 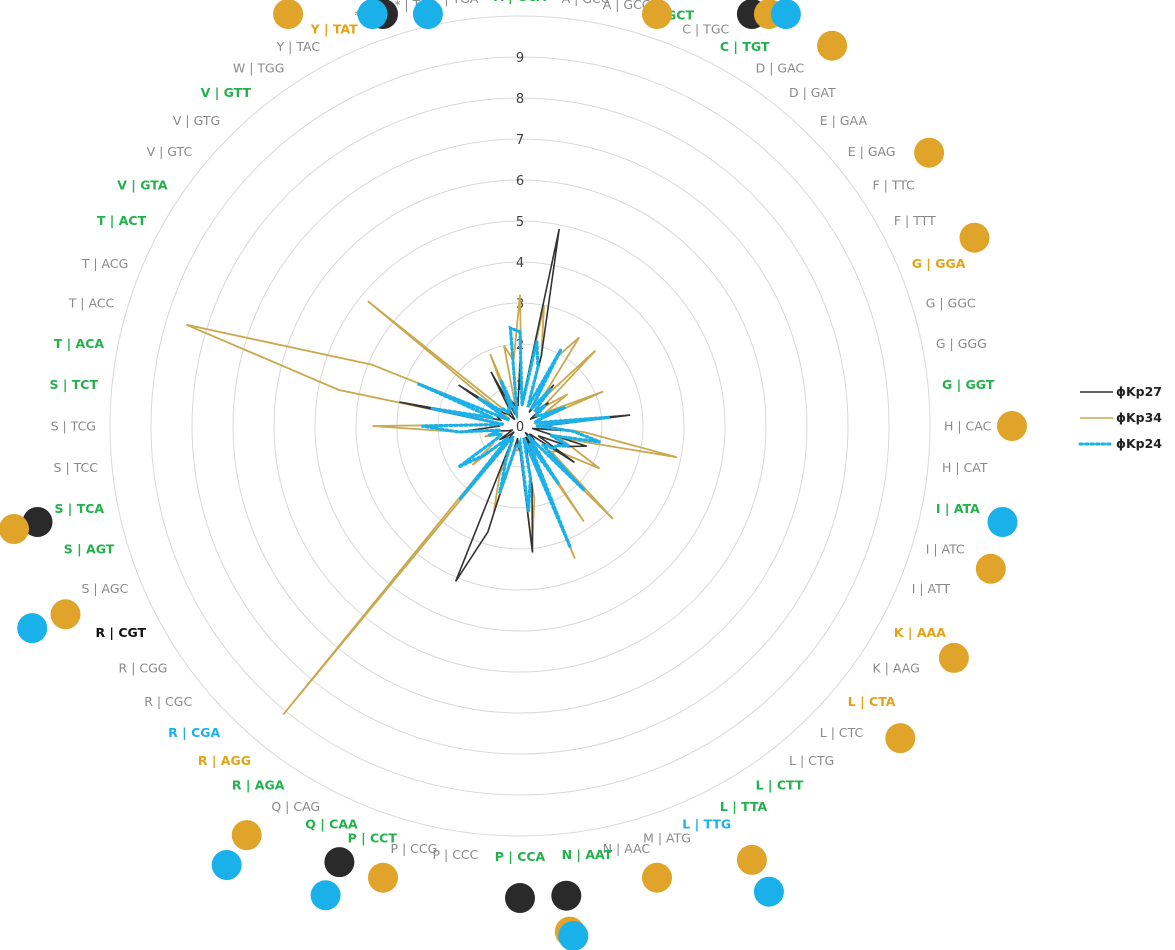 What do you see at coordinates (520, 58) in the screenshot?
I see `radial-tick-label: 9` at bounding box center [520, 58].